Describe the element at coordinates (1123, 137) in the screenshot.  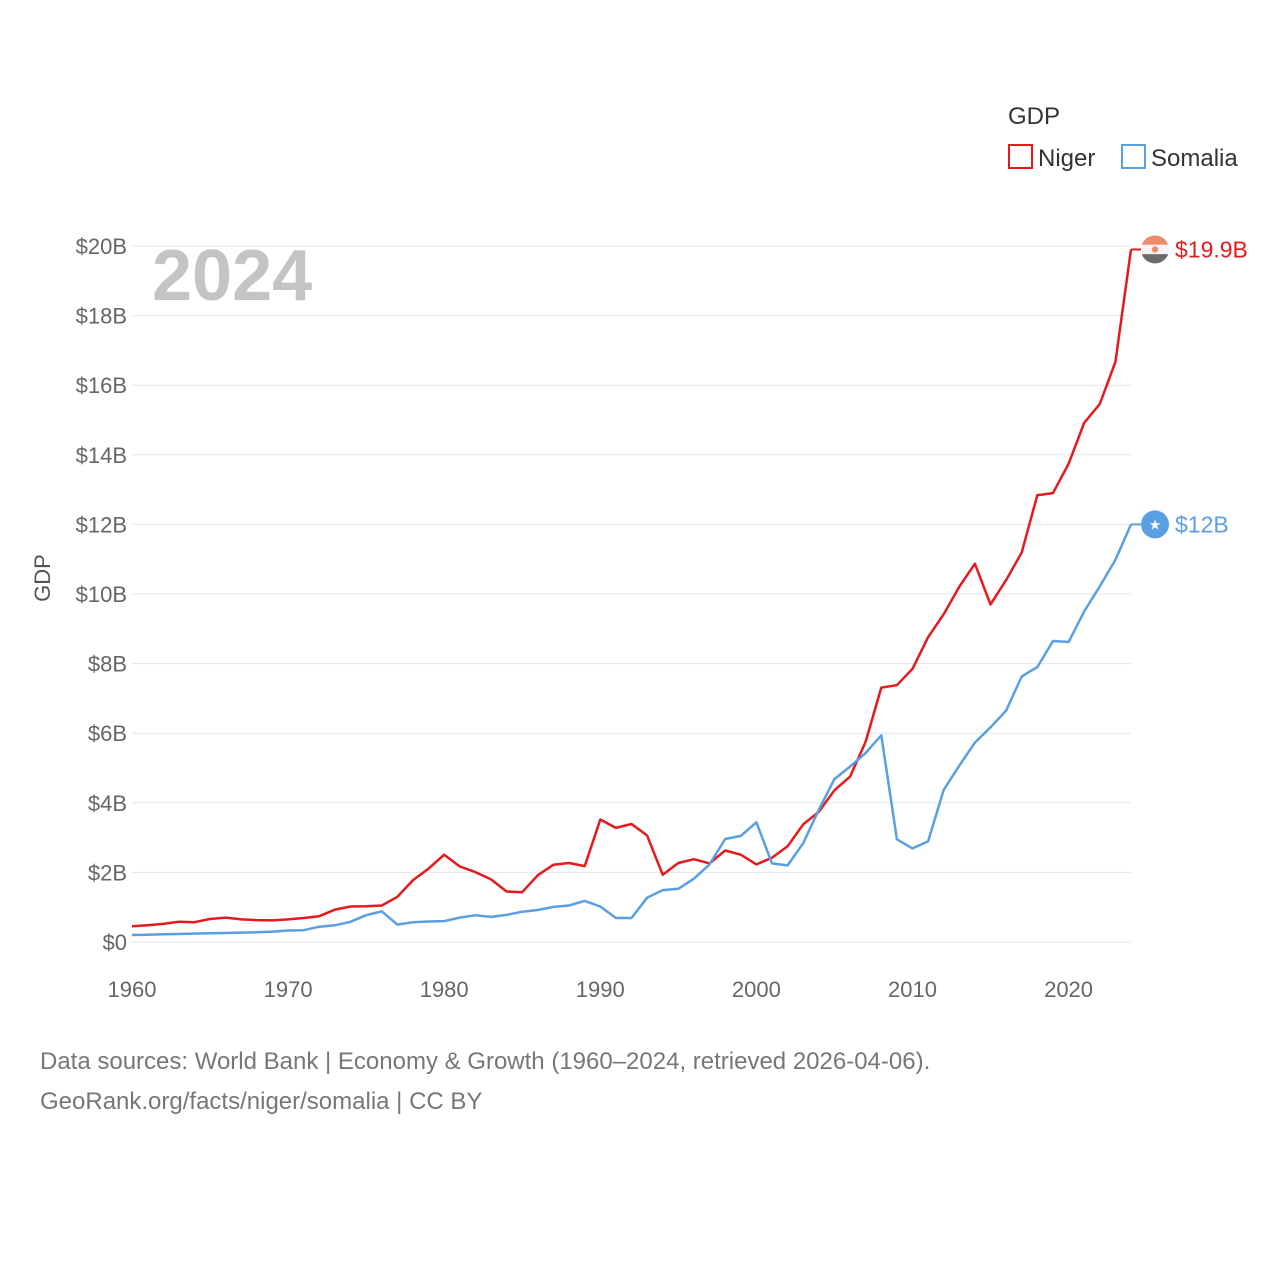
I see `legend: GDP Niger Somalia` at that location.